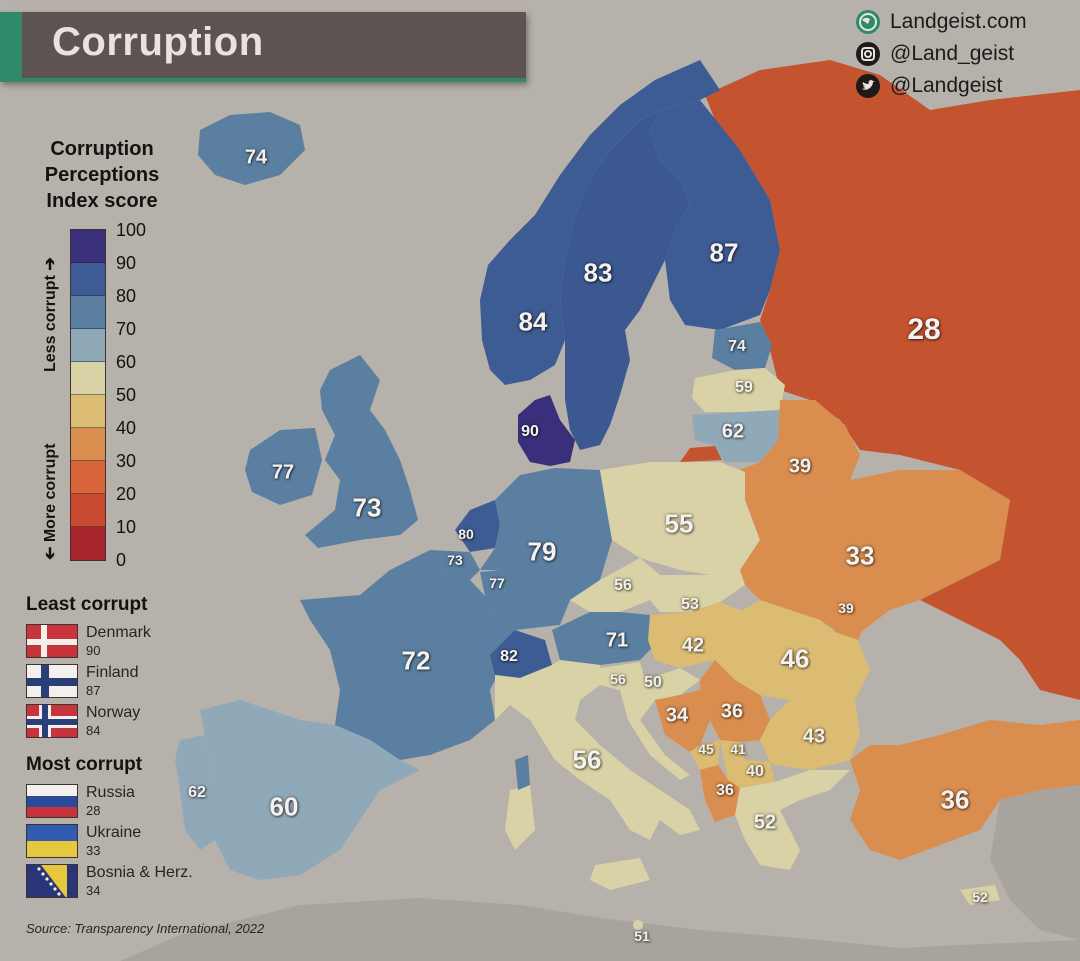 The height and width of the screenshot is (961, 1080). What do you see at coordinates (955, 799) in the screenshot?
I see `score-label-turkey: 36` at bounding box center [955, 799].